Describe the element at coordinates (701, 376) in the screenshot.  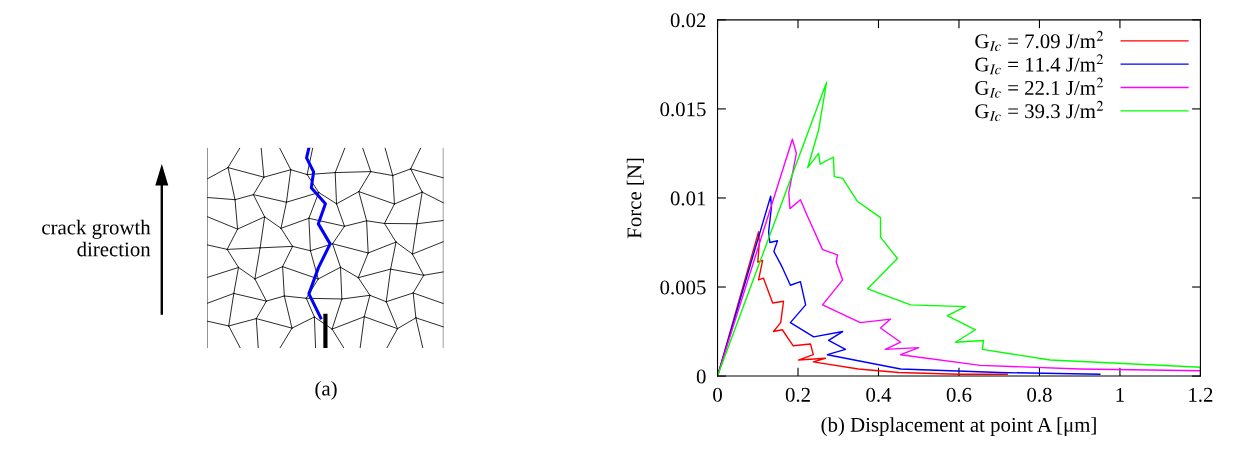
I see `y-tick-label: 0` at that location.